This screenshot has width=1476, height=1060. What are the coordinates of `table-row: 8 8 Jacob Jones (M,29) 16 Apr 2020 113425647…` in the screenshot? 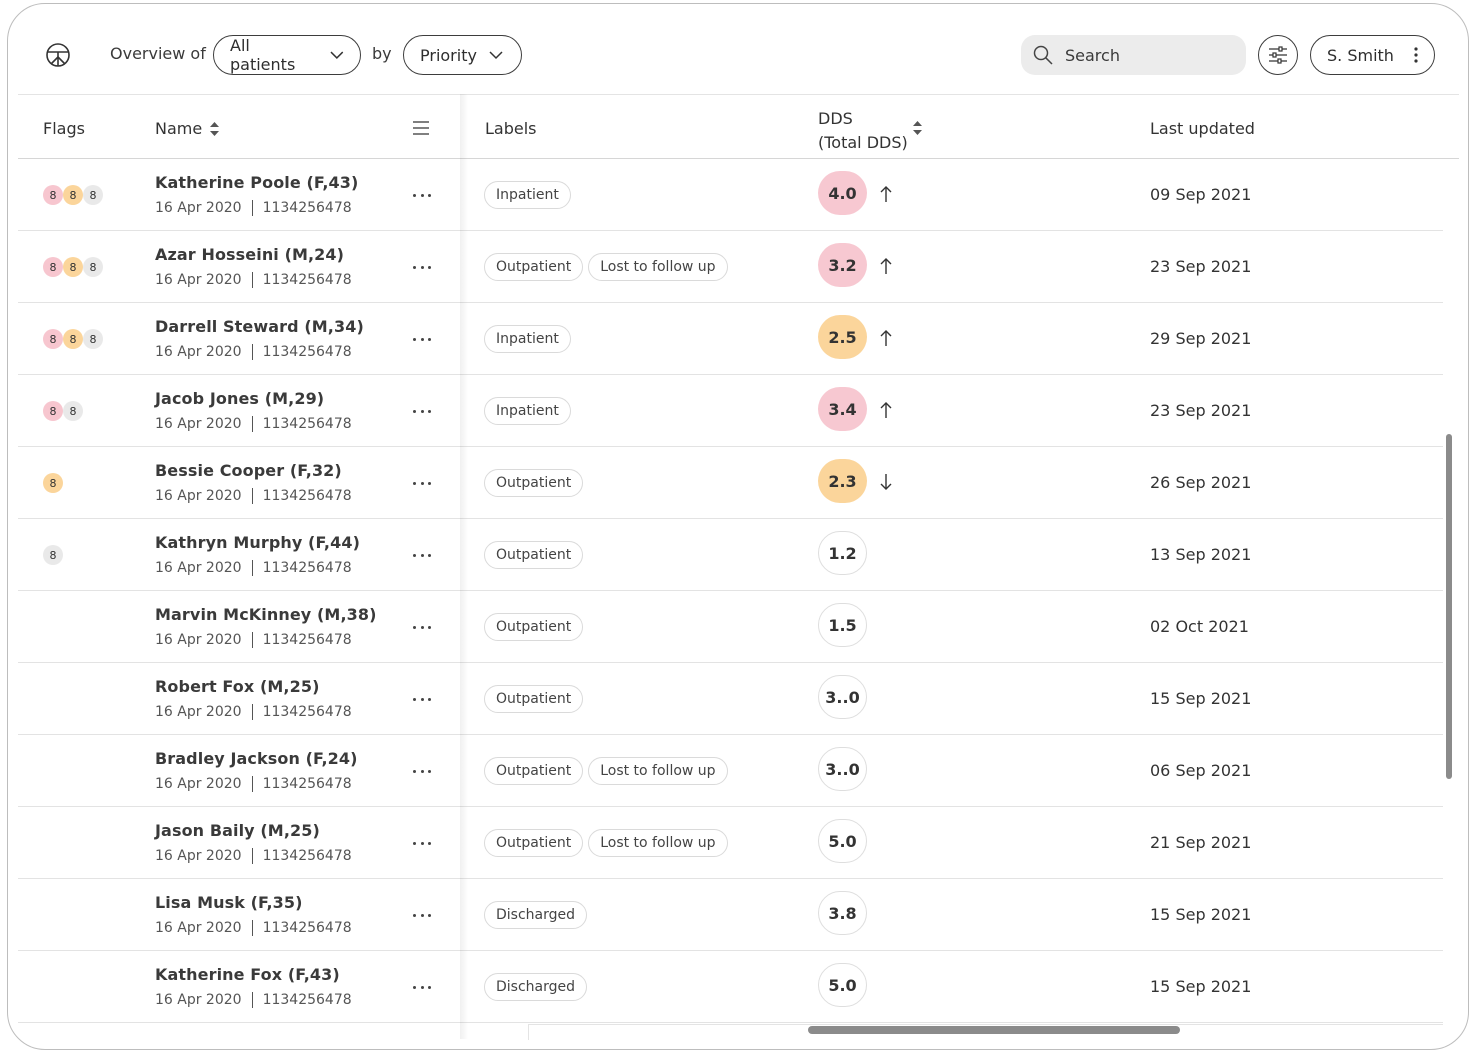 It's located at (730, 411).